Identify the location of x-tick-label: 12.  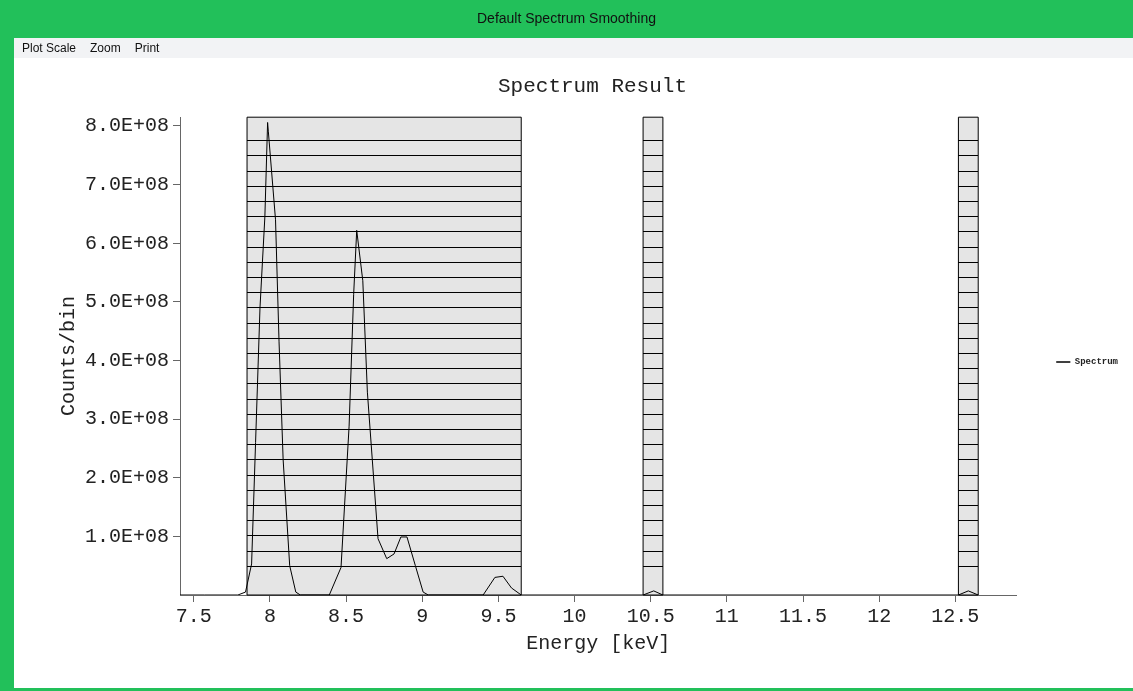
(879, 617).